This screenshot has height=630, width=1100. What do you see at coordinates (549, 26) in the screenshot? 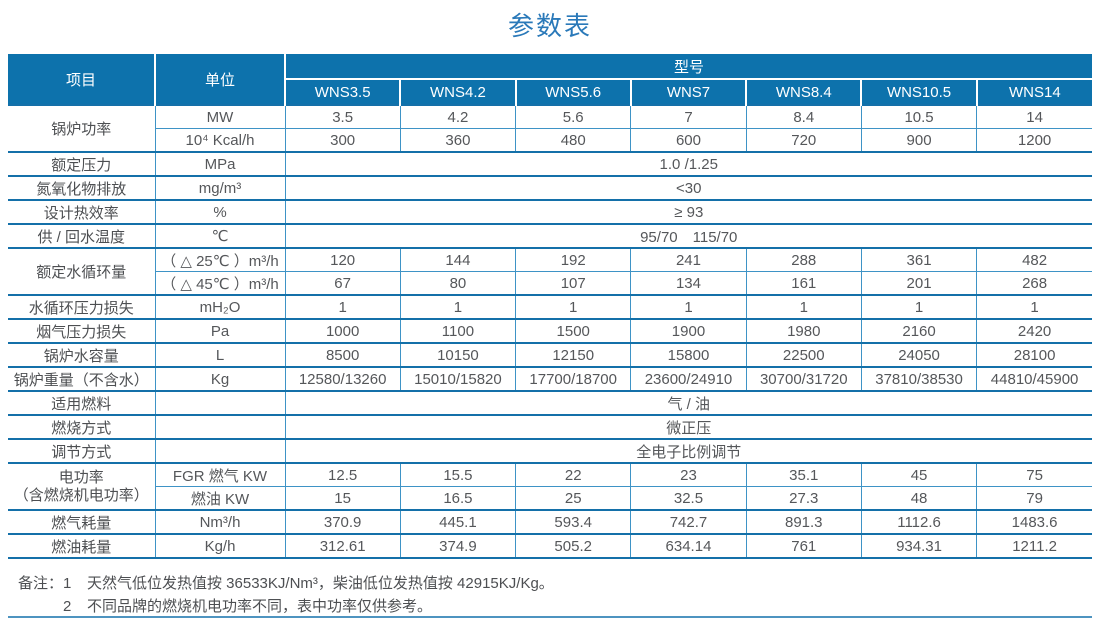
I see `page-title: 参数表` at bounding box center [549, 26].